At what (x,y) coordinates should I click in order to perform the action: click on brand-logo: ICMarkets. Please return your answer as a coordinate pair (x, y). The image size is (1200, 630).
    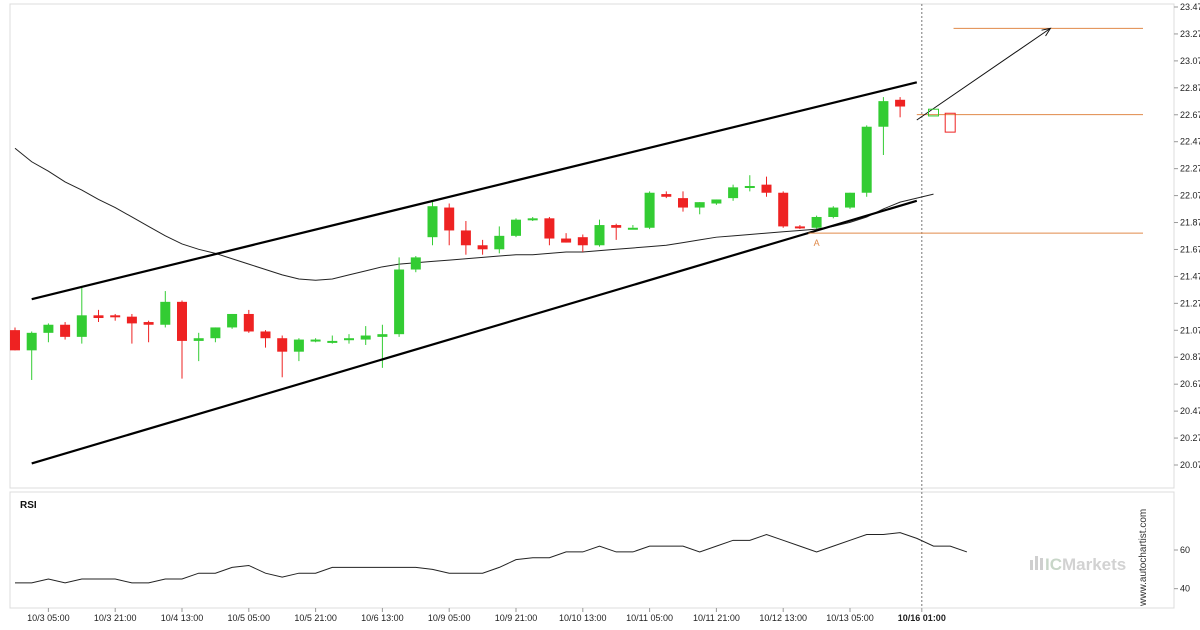
    Looking at the image, I should click on (1078, 564).